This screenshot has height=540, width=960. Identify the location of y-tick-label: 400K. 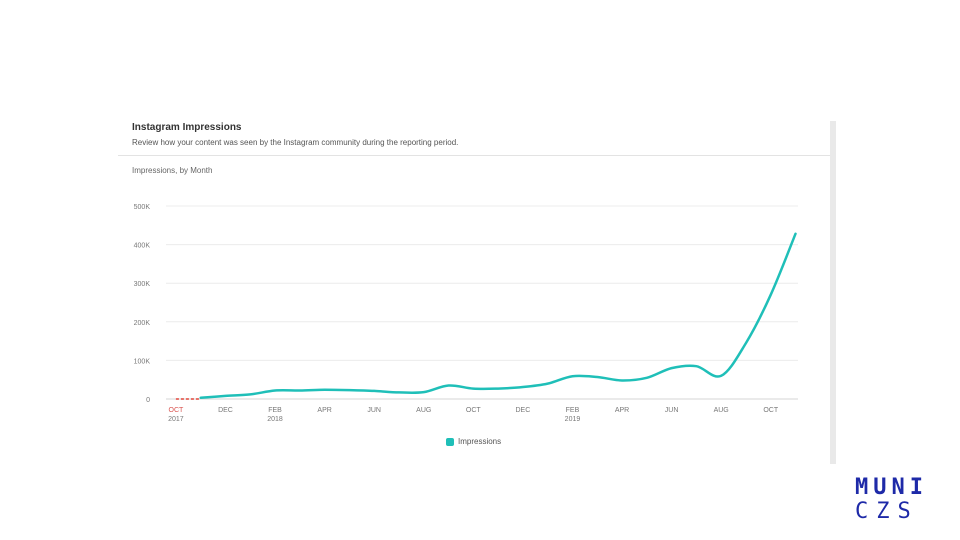
(142, 246).